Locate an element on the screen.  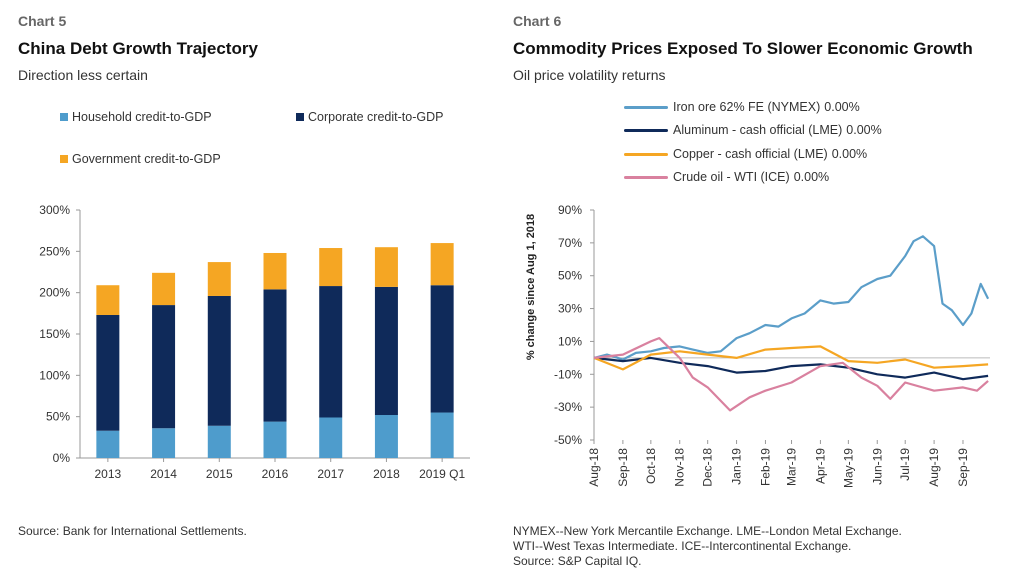
x-tick-label: 2018 is located at coordinates (386, 474).